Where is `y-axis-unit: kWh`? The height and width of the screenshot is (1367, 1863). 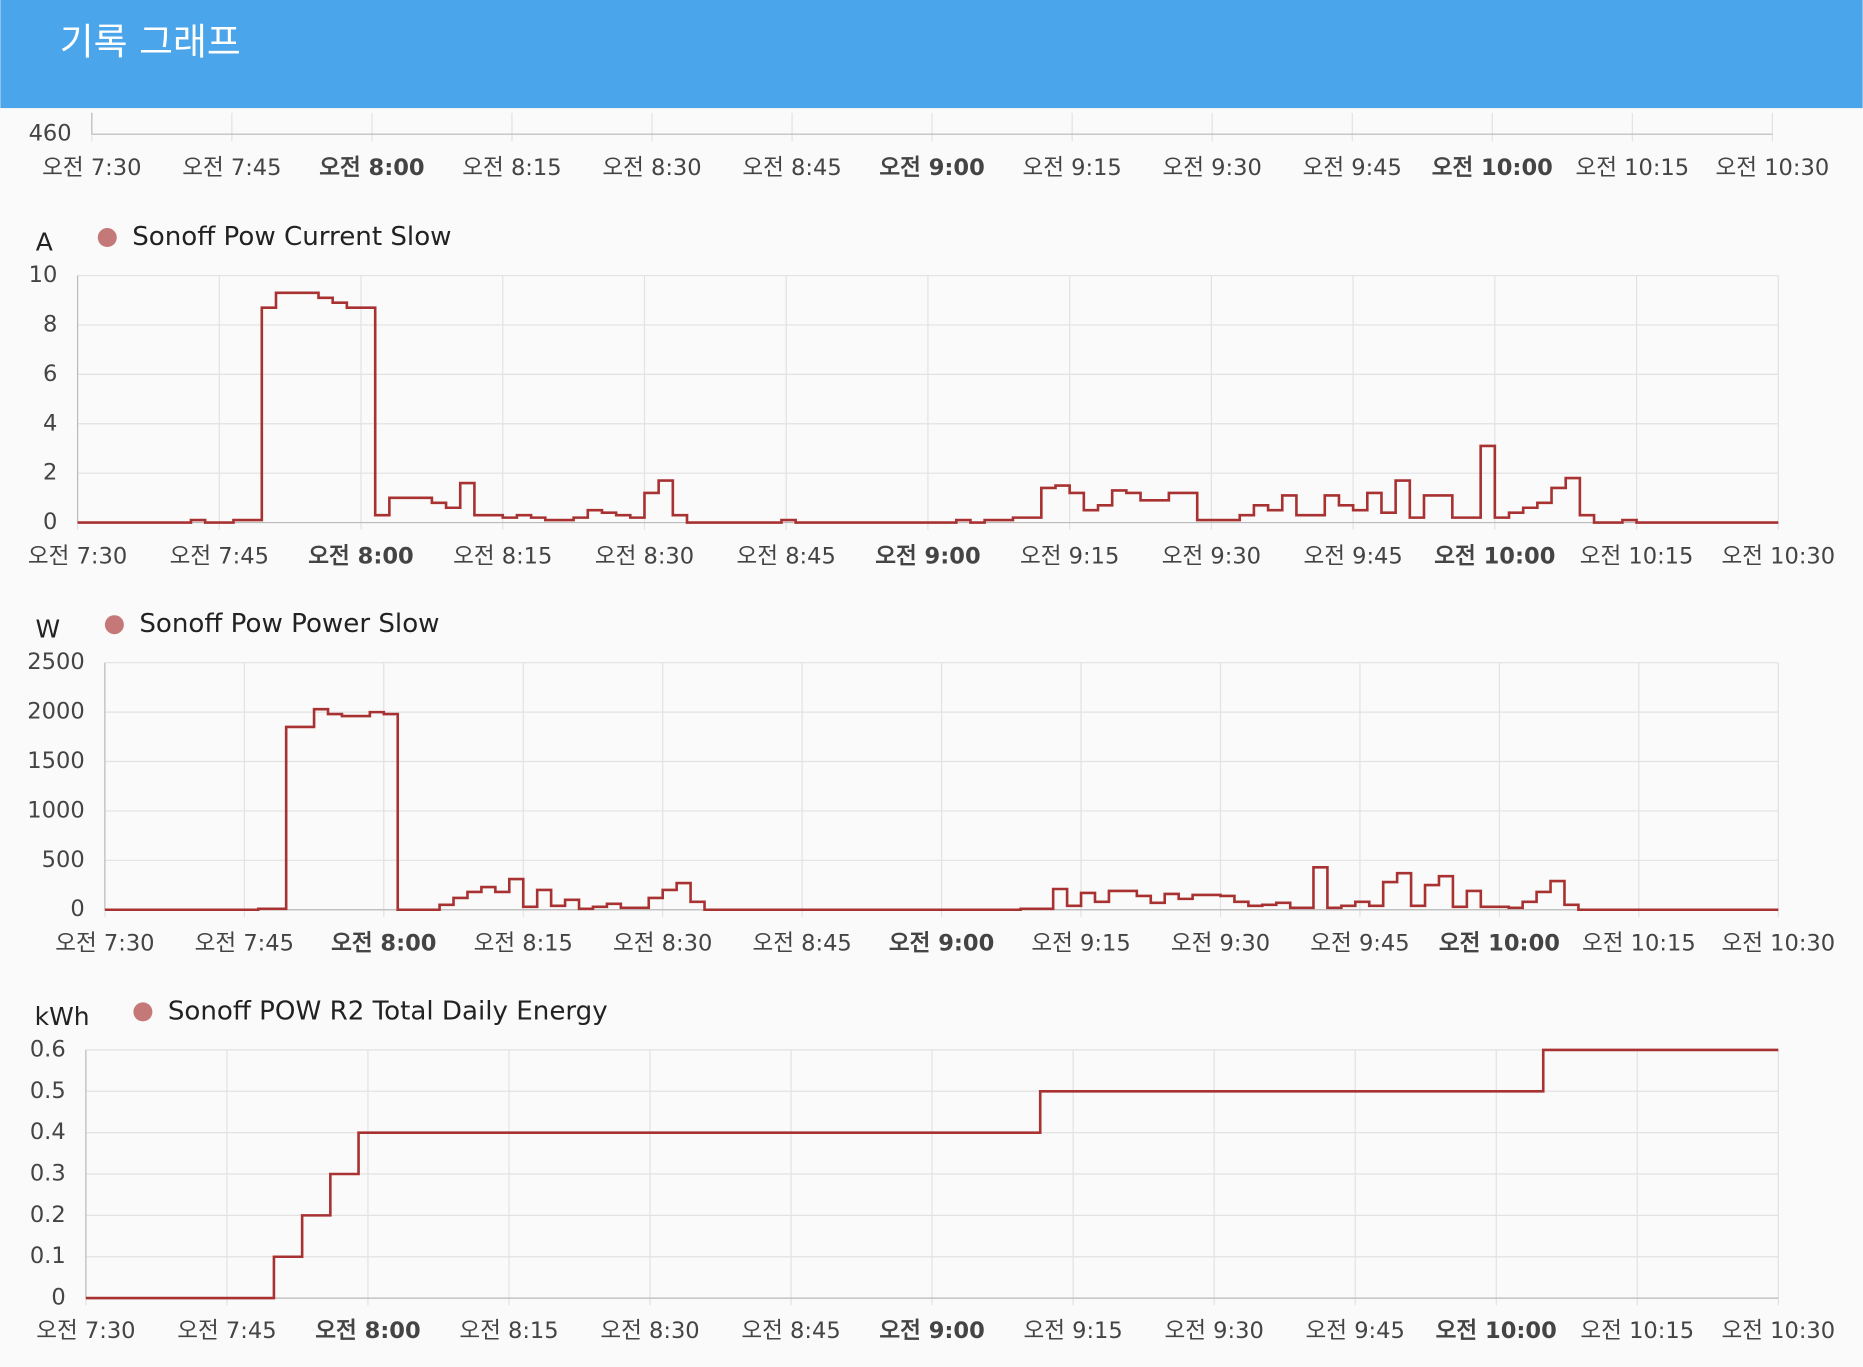
y-axis-unit: kWh is located at coordinates (62, 1016).